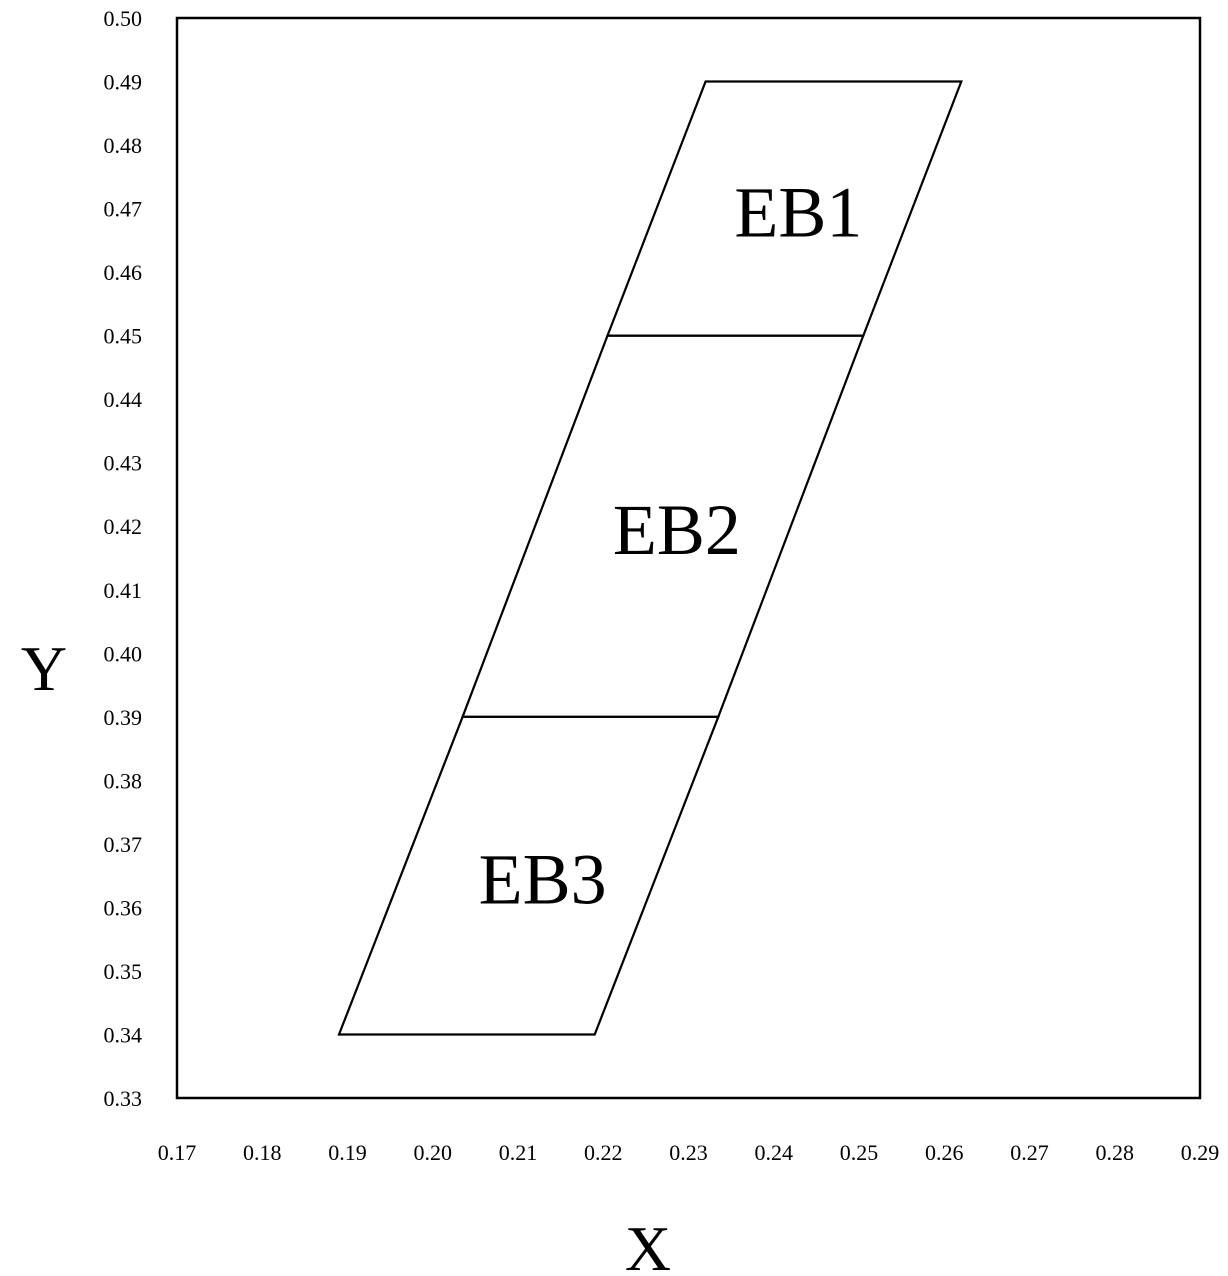 The height and width of the screenshot is (1276, 1228). I want to click on y-tick-label: 0.50, so click(123, 18).